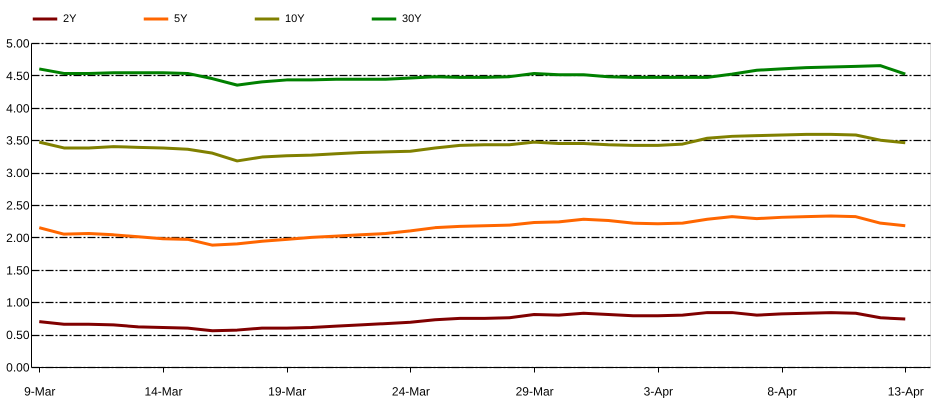 This screenshot has width=935, height=402. What do you see at coordinates (18, 141) in the screenshot?
I see `y-tick-label: 3.50` at bounding box center [18, 141].